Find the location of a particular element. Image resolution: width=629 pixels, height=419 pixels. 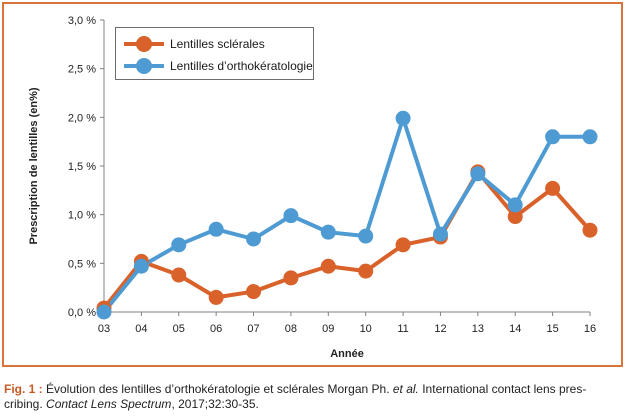

y-tick-label: 0,5 % is located at coordinates (82, 264).